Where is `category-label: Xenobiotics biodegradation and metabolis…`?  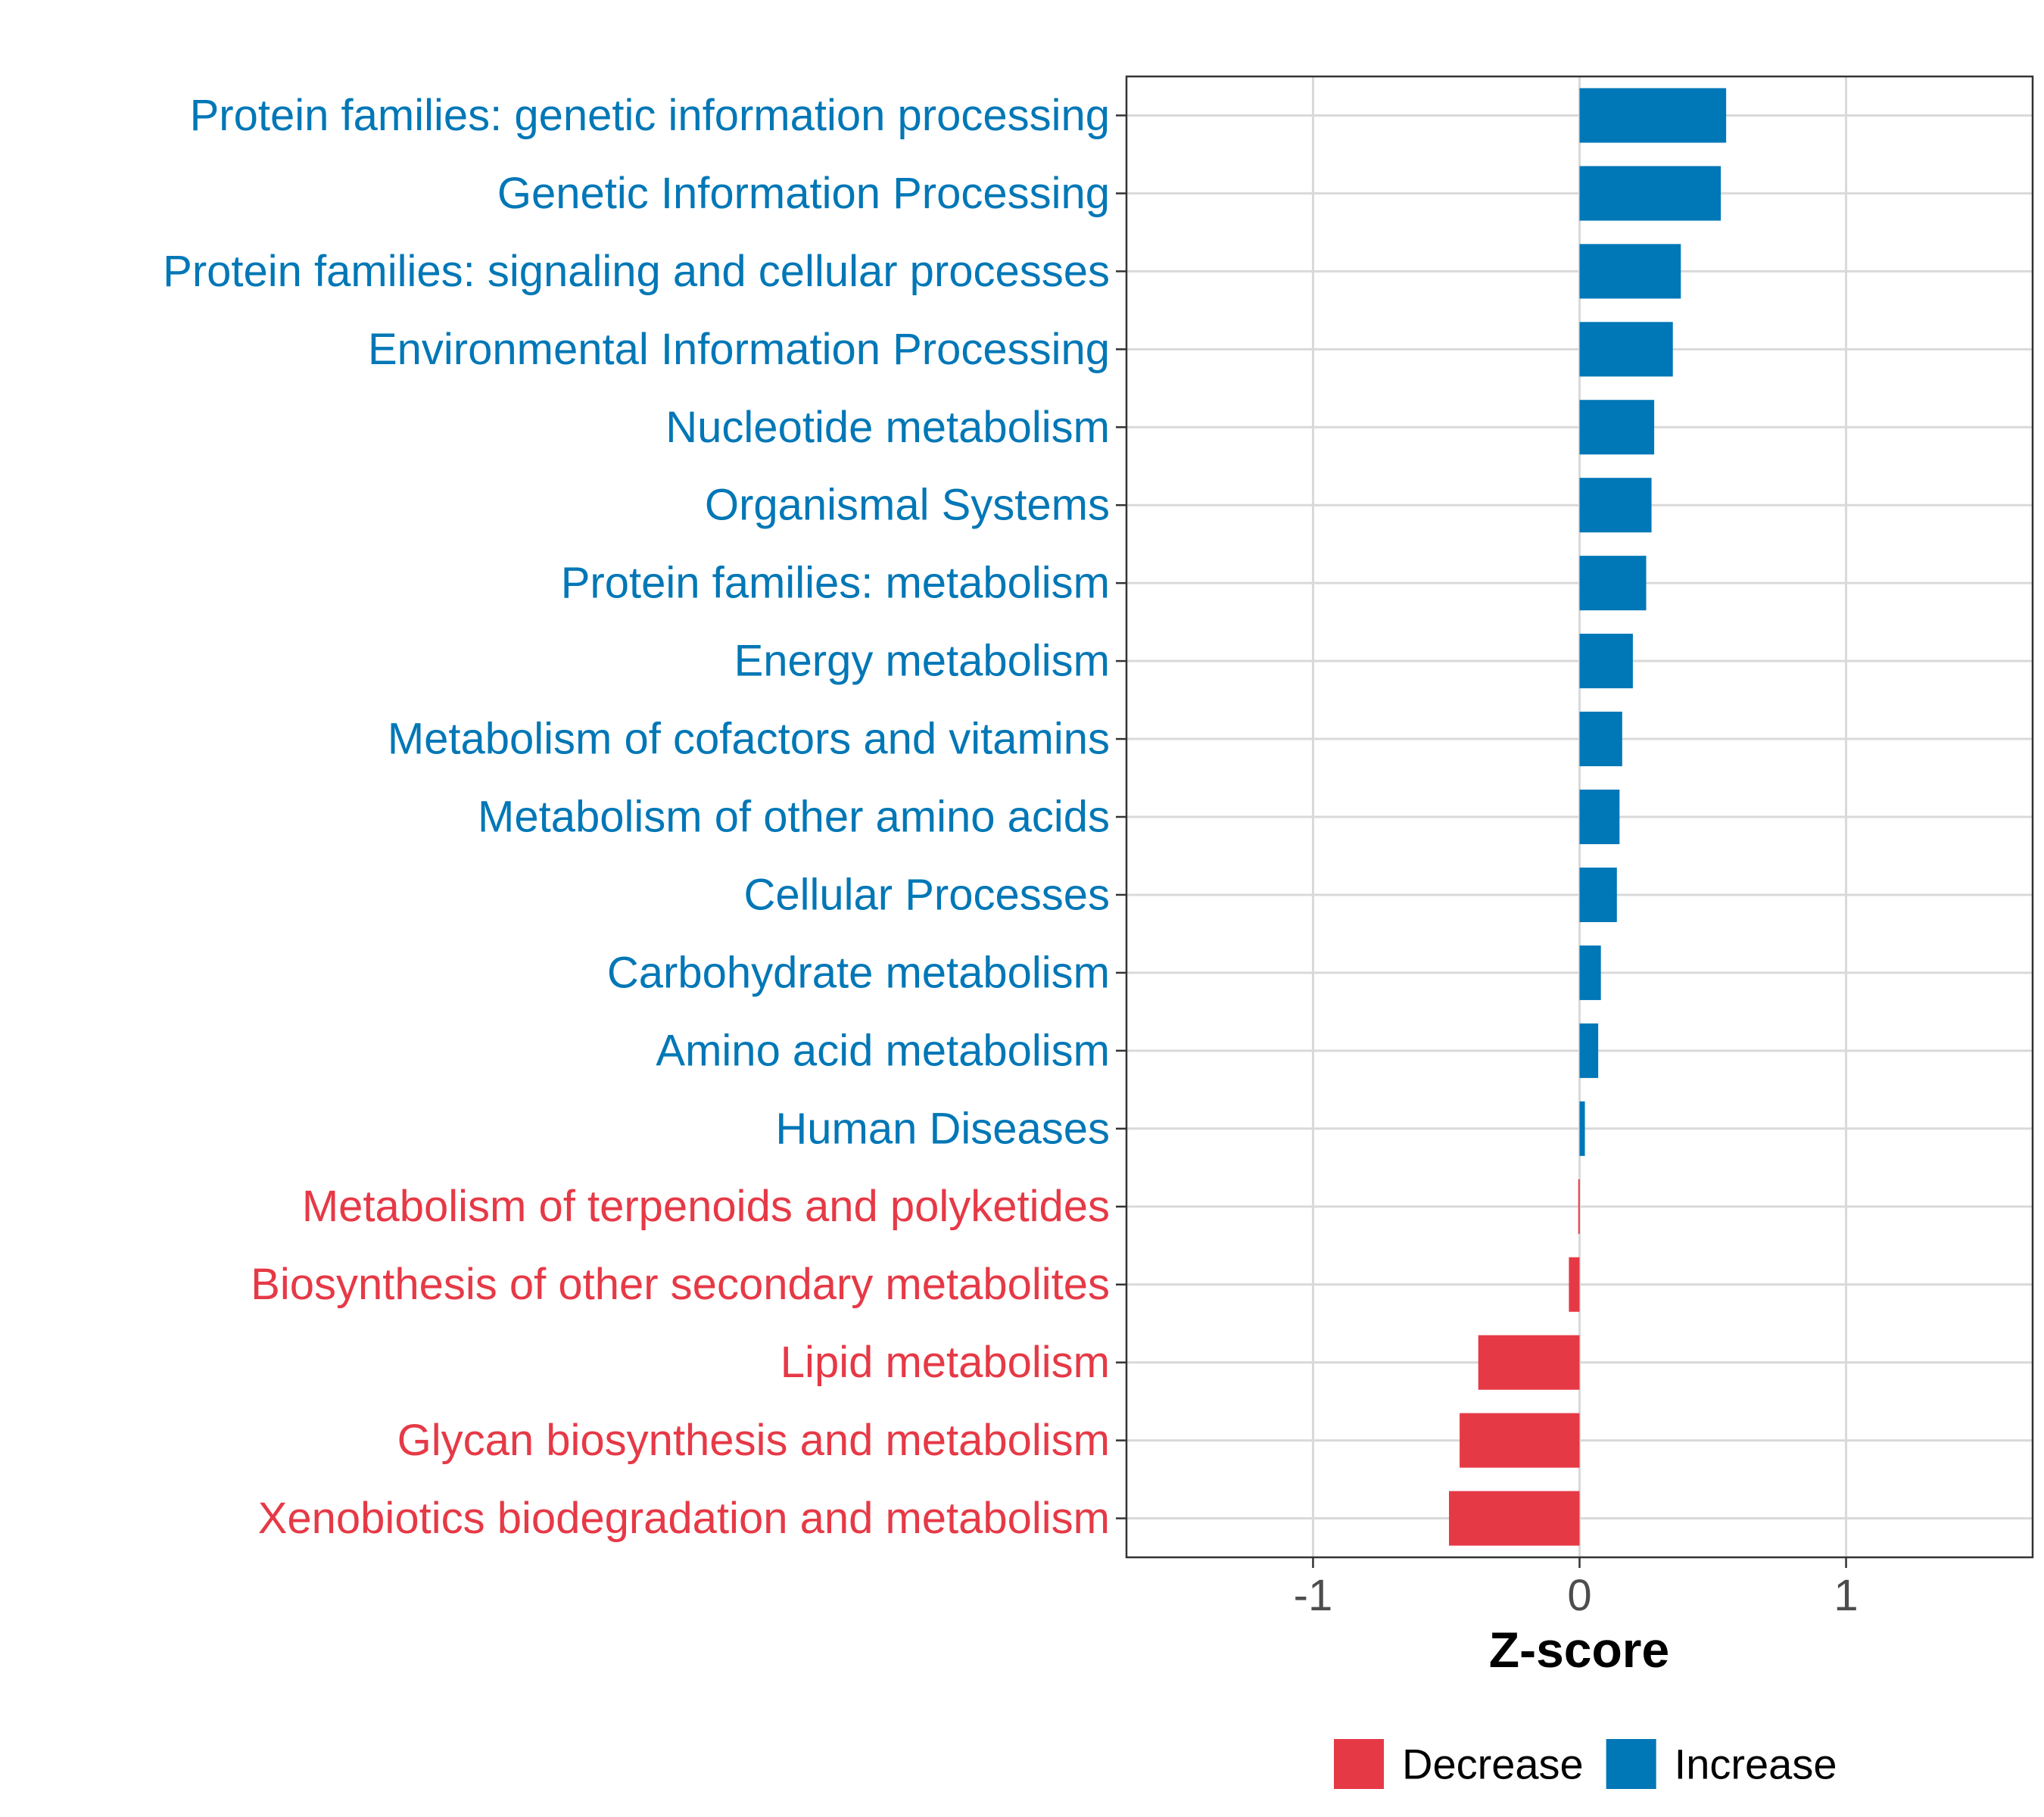
category-label: Xenobiotics biodegradation and metabolis… is located at coordinates (684, 1518).